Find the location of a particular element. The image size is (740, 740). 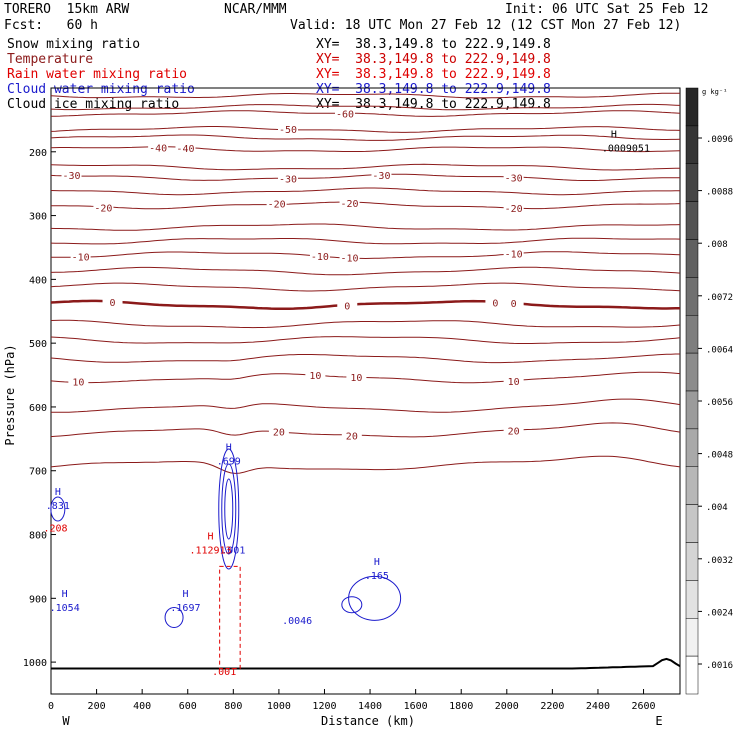

colorbar-label: .0032 is located at coordinates (719, 561).